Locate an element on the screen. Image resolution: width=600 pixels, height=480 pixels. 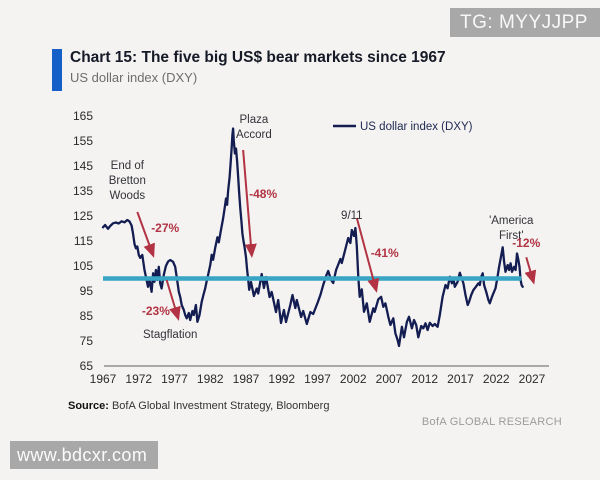
source-label: Source: is located at coordinates (88, 406).